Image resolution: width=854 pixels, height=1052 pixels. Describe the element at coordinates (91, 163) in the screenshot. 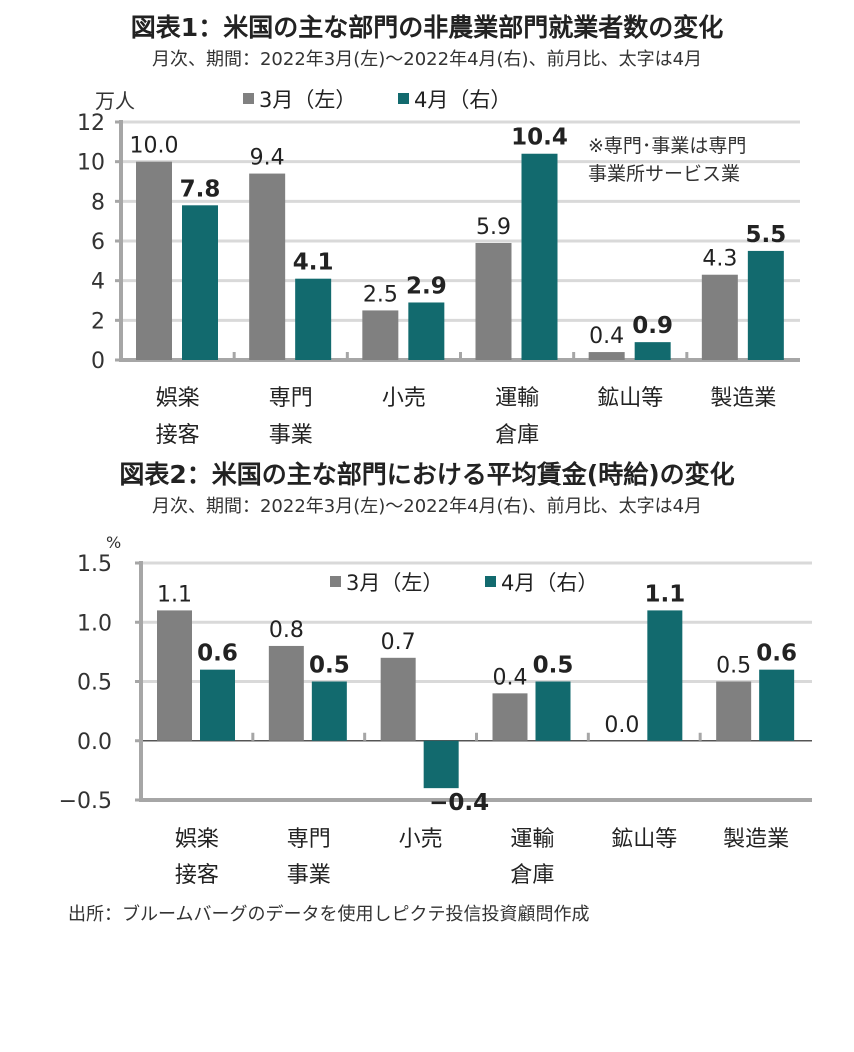

I see `y-tick-label: 10` at that location.